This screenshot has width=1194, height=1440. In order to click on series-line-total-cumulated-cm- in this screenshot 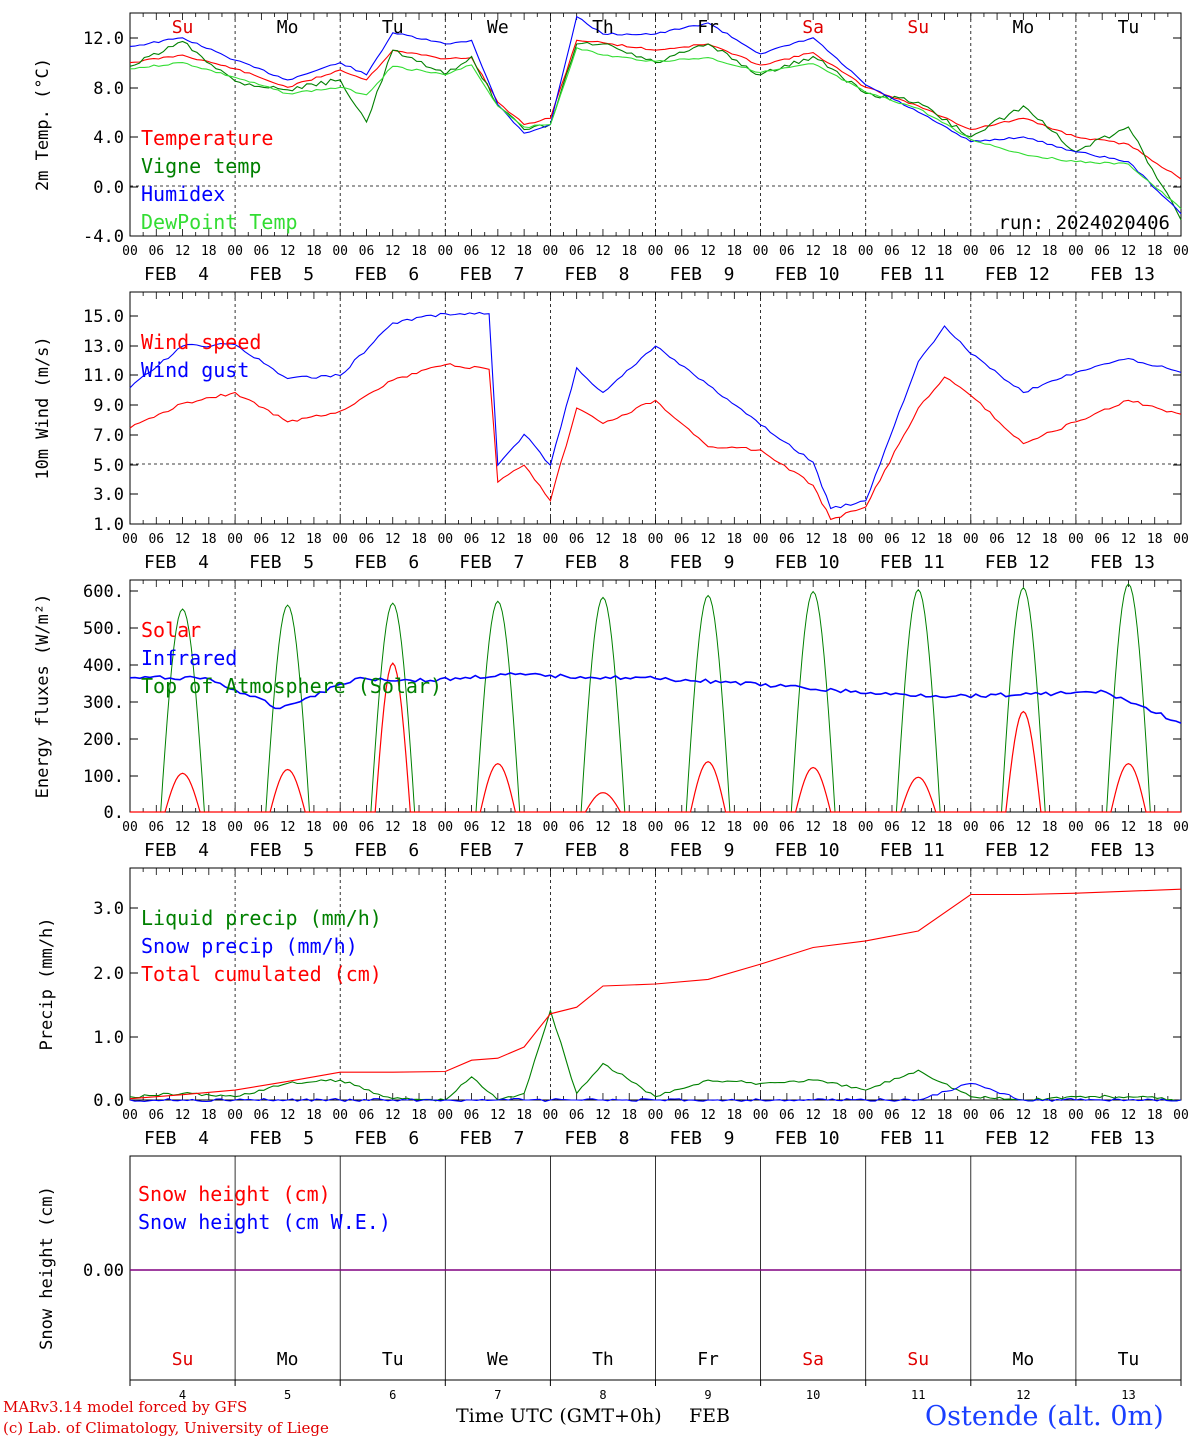, I will do `click(655, 994)`.